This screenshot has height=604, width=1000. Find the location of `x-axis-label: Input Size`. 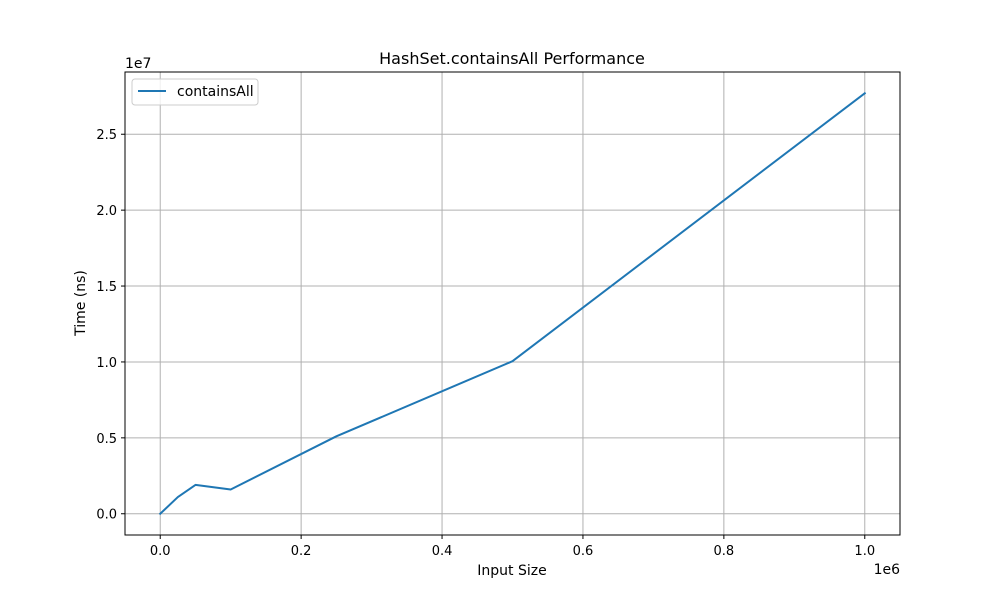

x-axis-label: Input Size is located at coordinates (511, 571).